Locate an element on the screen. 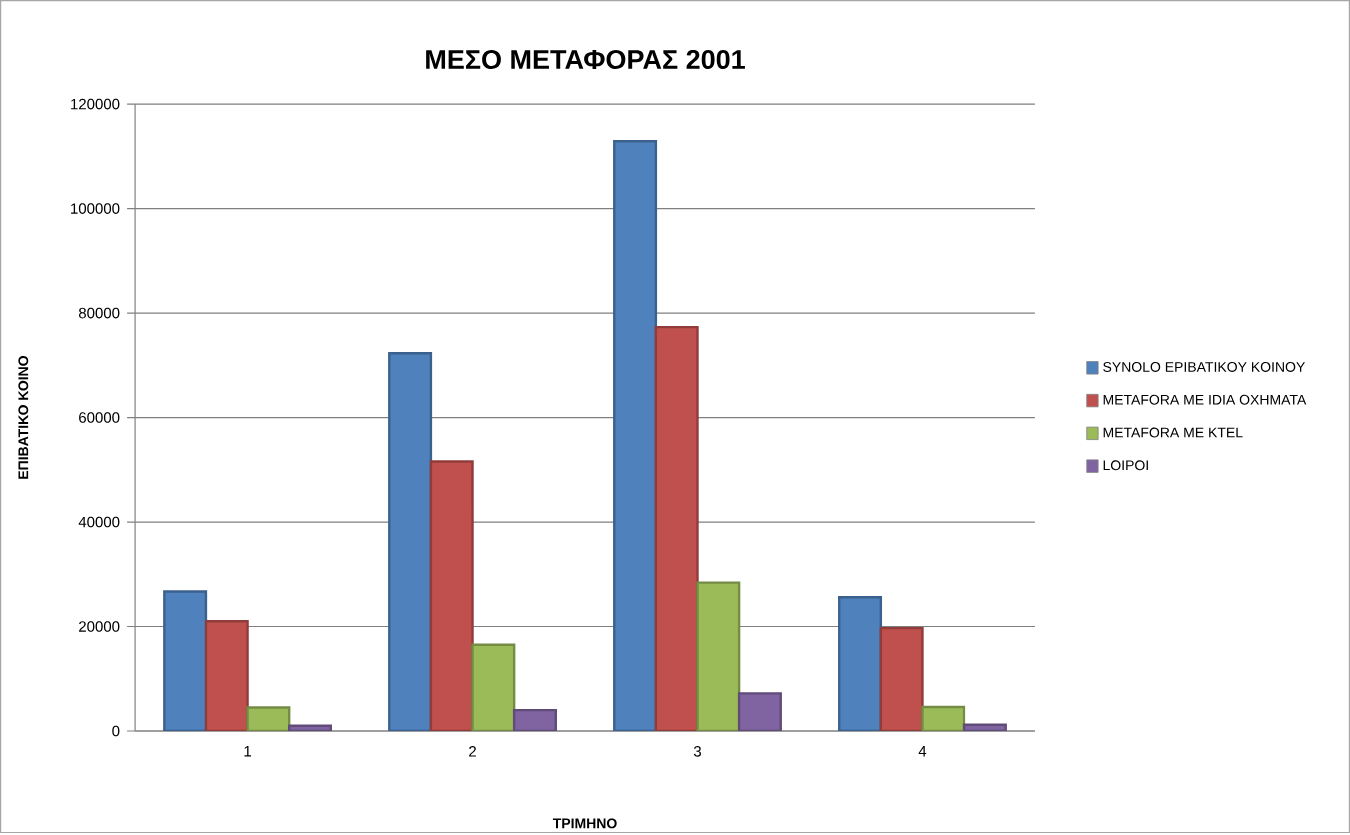 The image size is (1350, 835). x-axis-title: ΤΡΙΜΗΝΟ is located at coordinates (584, 823).